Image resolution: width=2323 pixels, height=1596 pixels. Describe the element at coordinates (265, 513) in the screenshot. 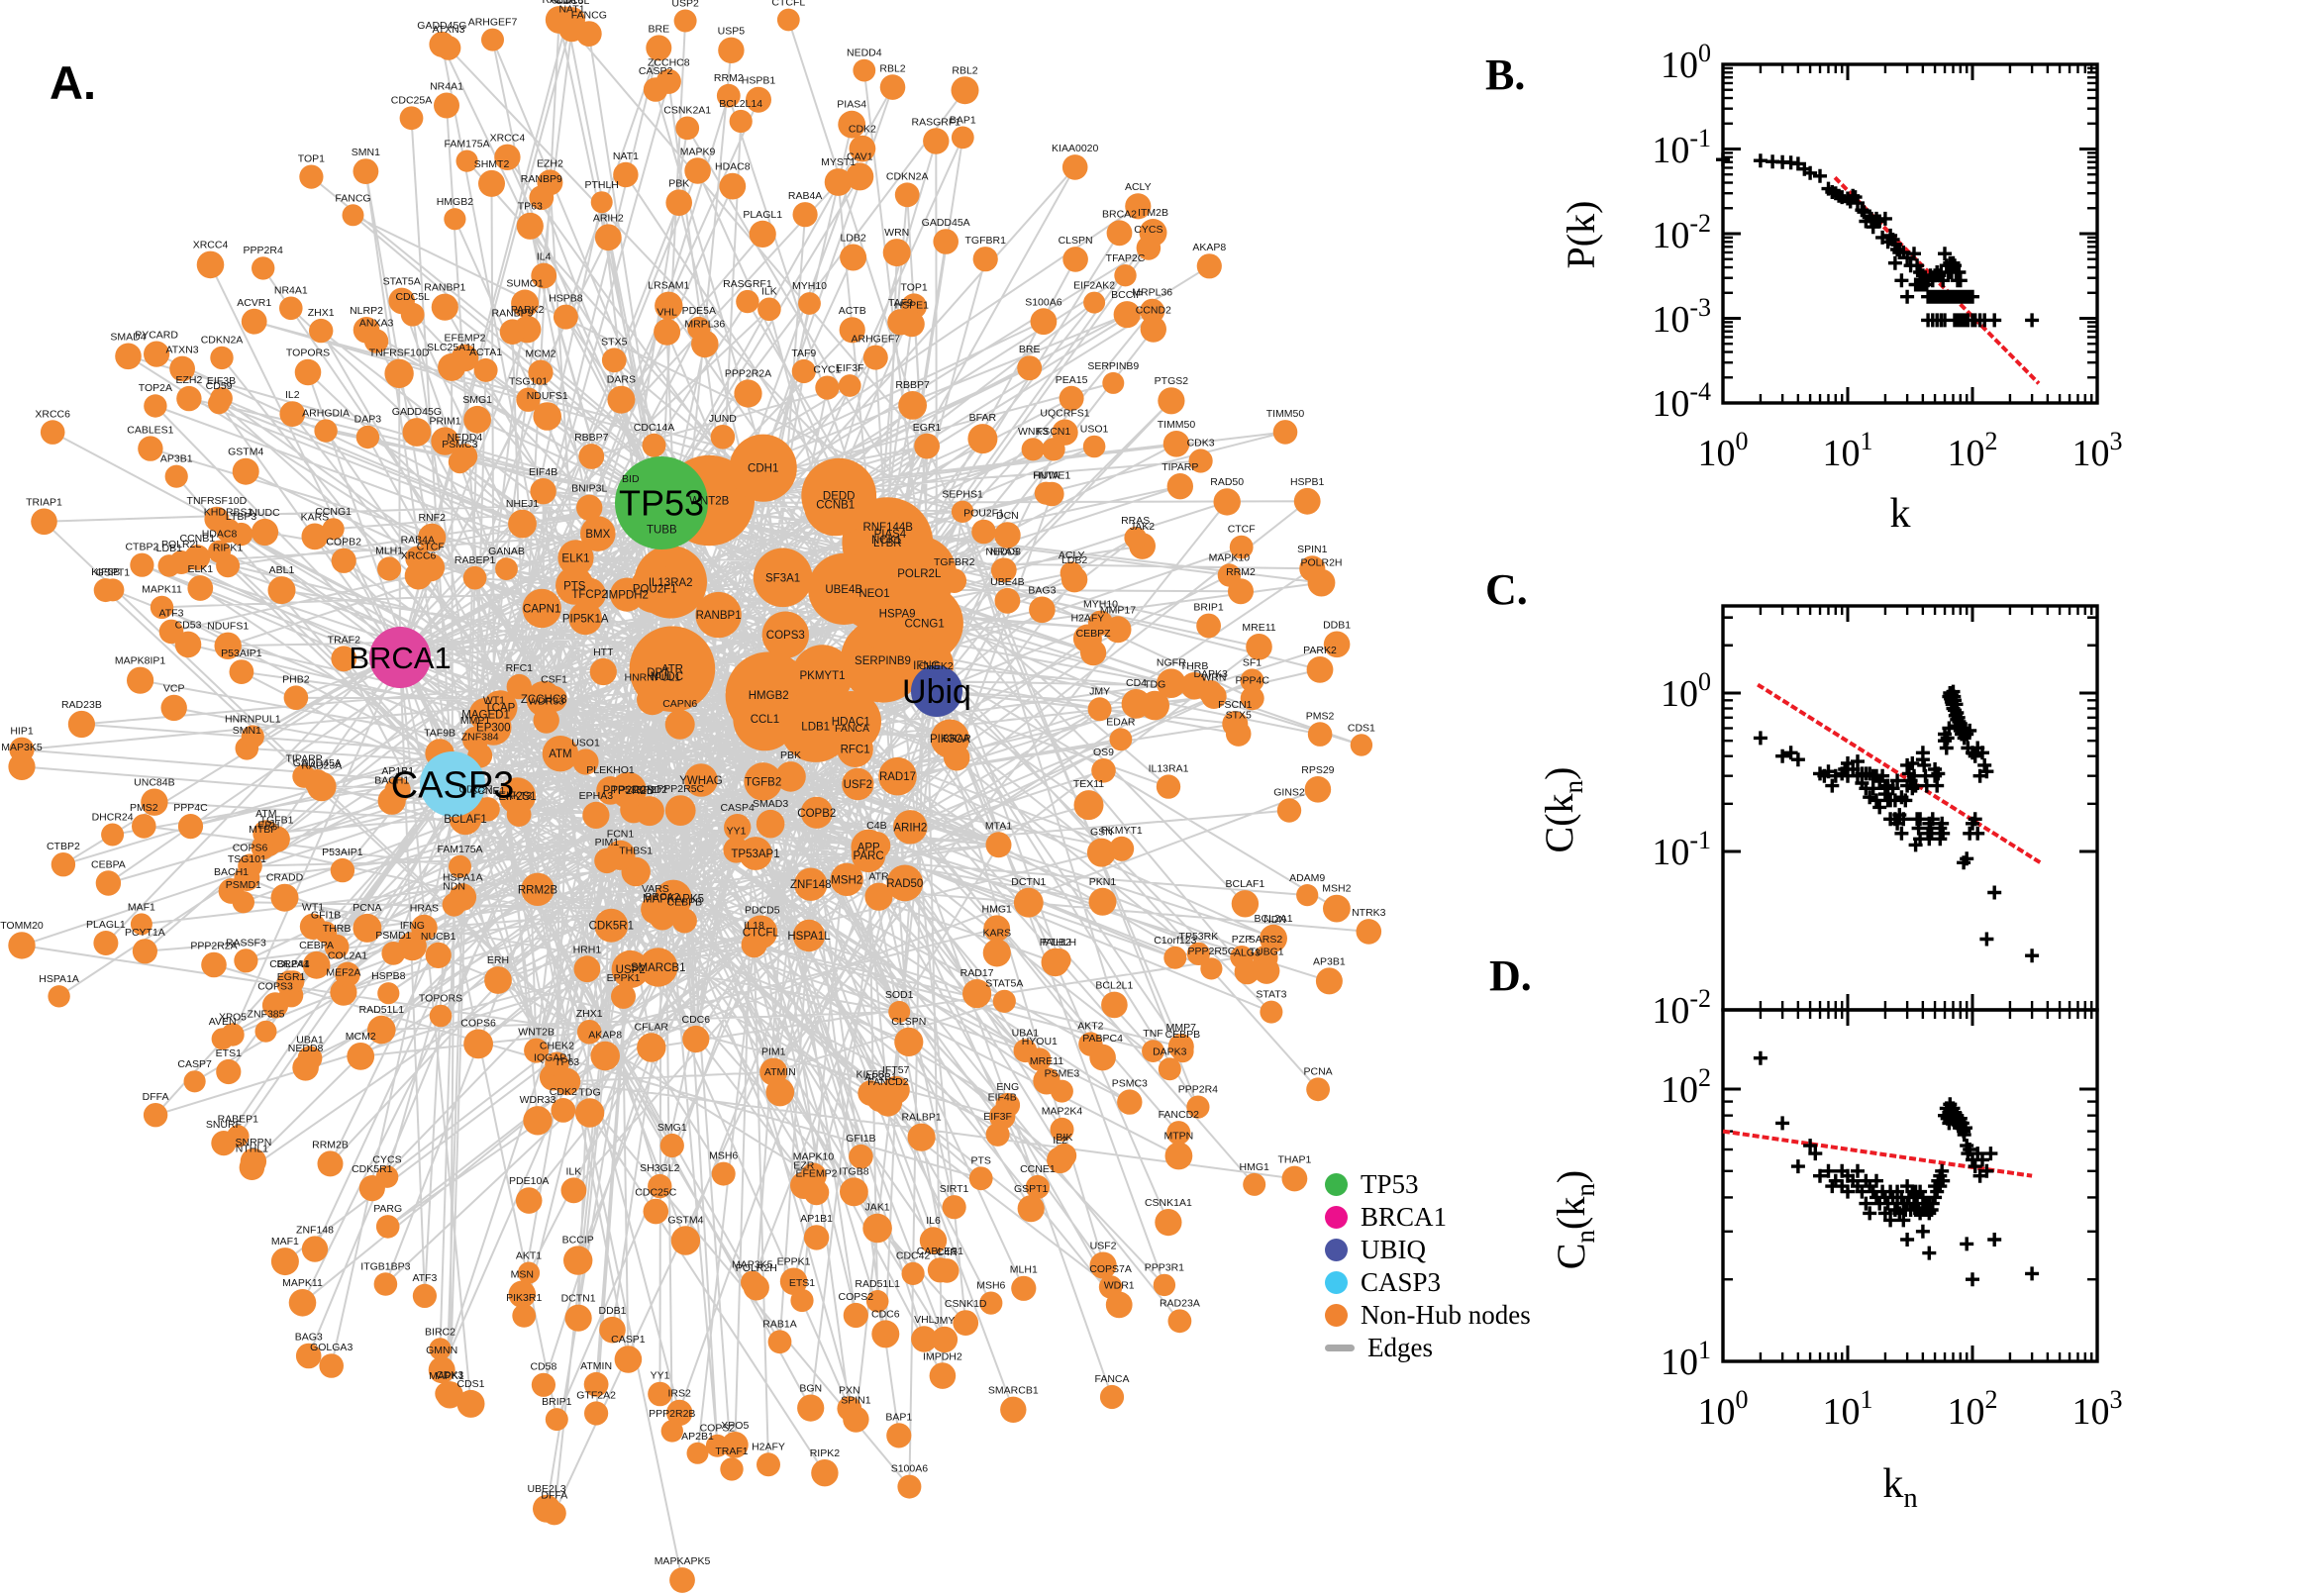

I see `gene-label: NUDC` at that location.